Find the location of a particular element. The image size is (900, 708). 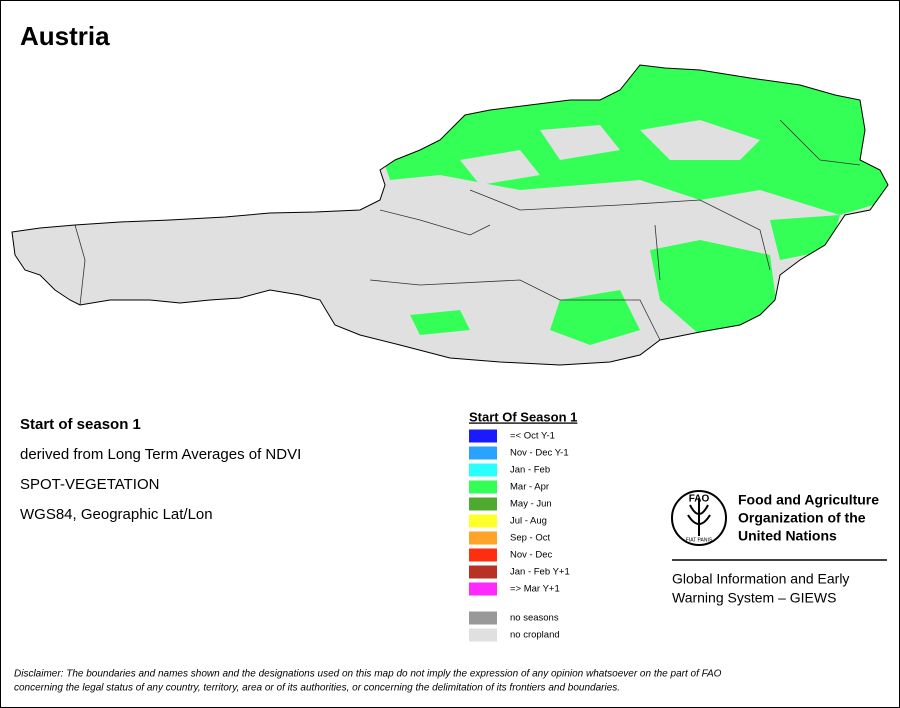

description-line: WGS84, Geographic Lat/Lon is located at coordinates (116, 514).